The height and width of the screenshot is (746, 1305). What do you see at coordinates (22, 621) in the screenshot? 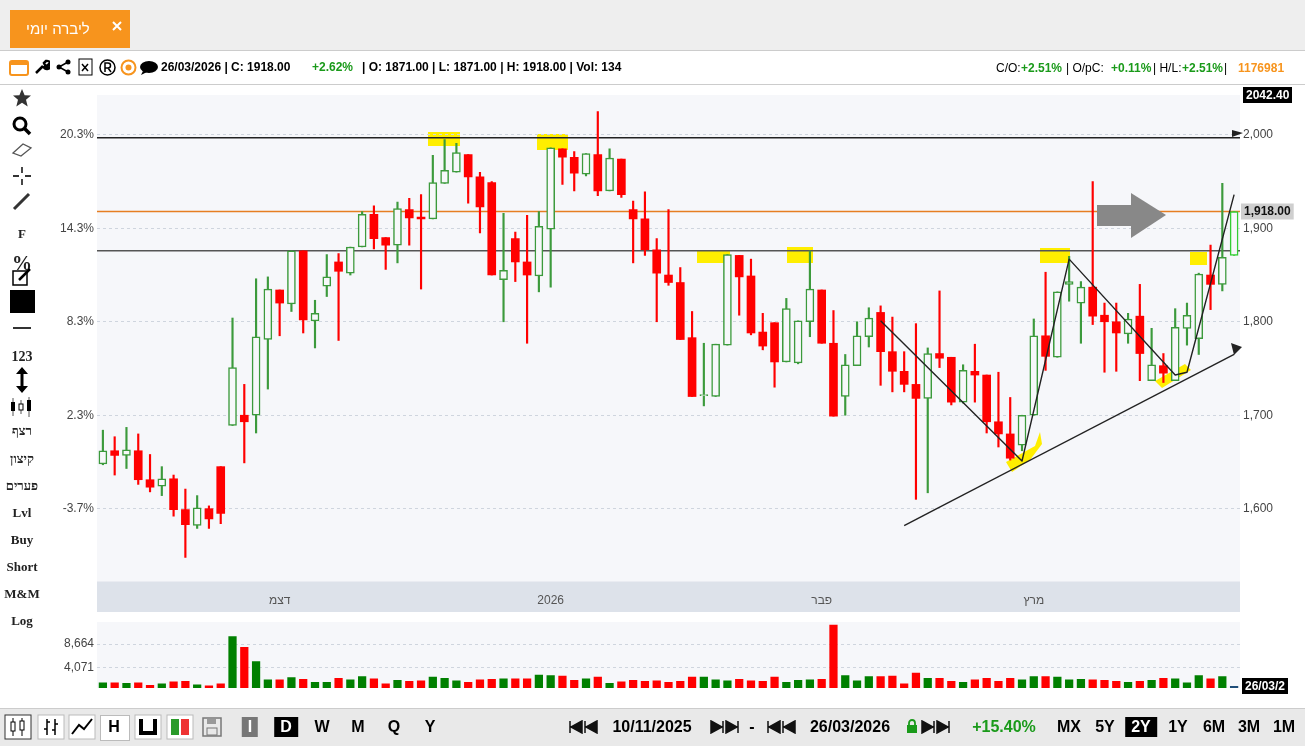
I see `text: Log` at bounding box center [22, 621].